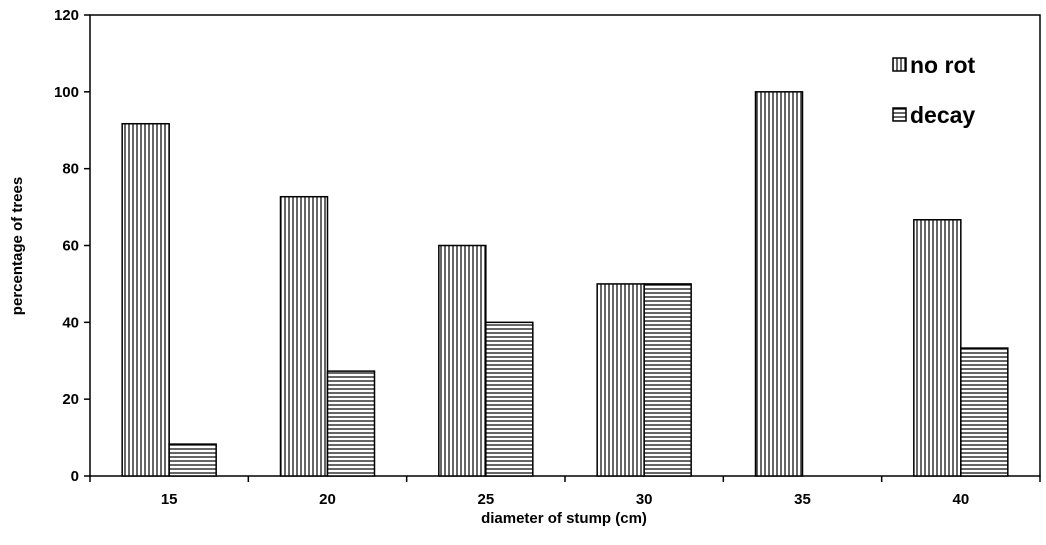  What do you see at coordinates (899, 64) in the screenshot?
I see `legend-swatch-no-rot` at bounding box center [899, 64].